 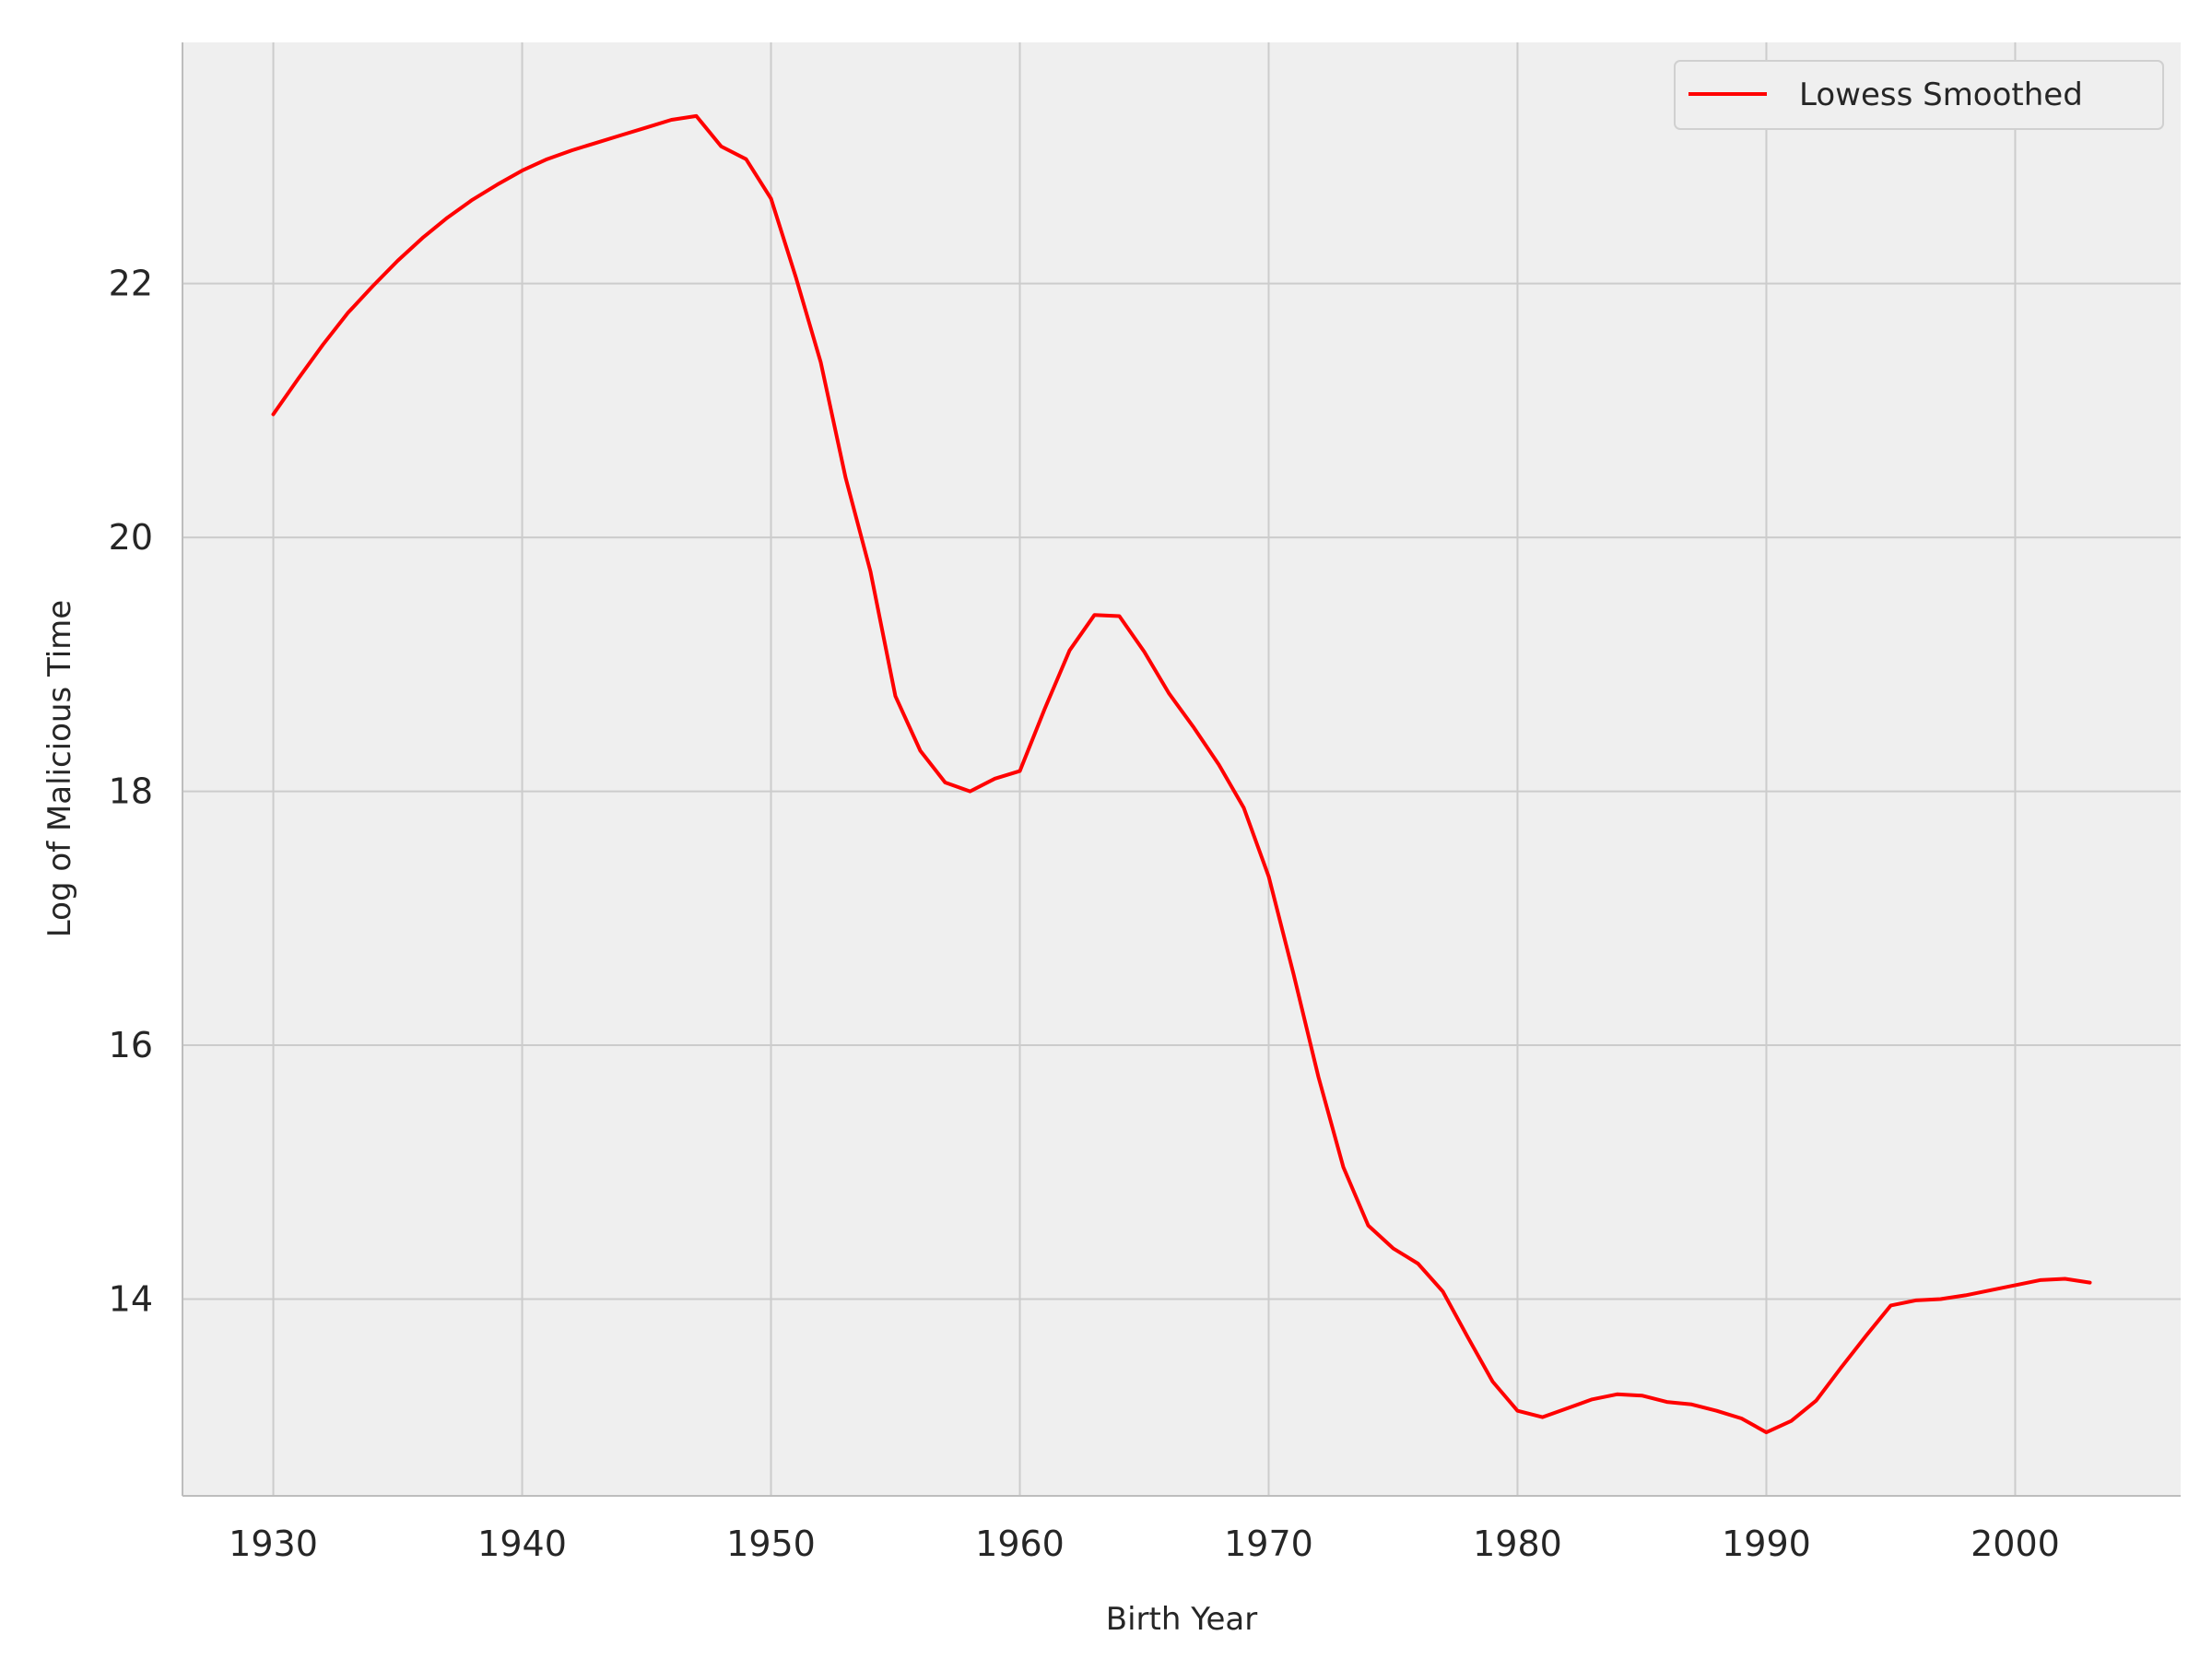 I want to click on x-tick-label: 1930, so click(x=273, y=1544).